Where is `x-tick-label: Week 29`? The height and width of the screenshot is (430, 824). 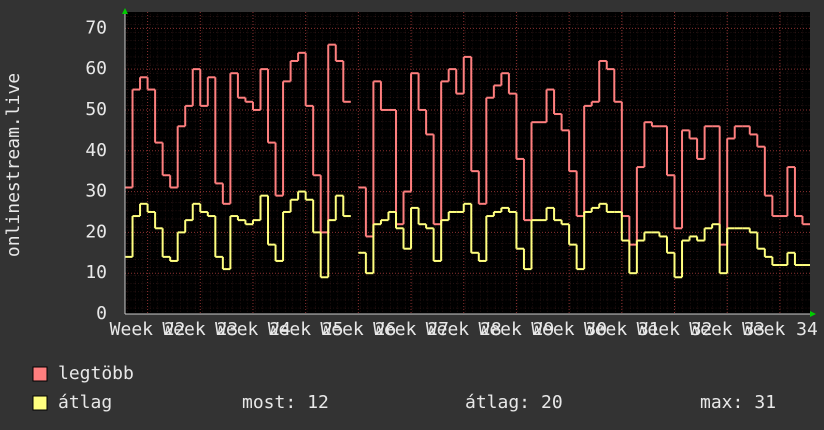
x-tick-label: Week 29 is located at coordinates (516, 329).